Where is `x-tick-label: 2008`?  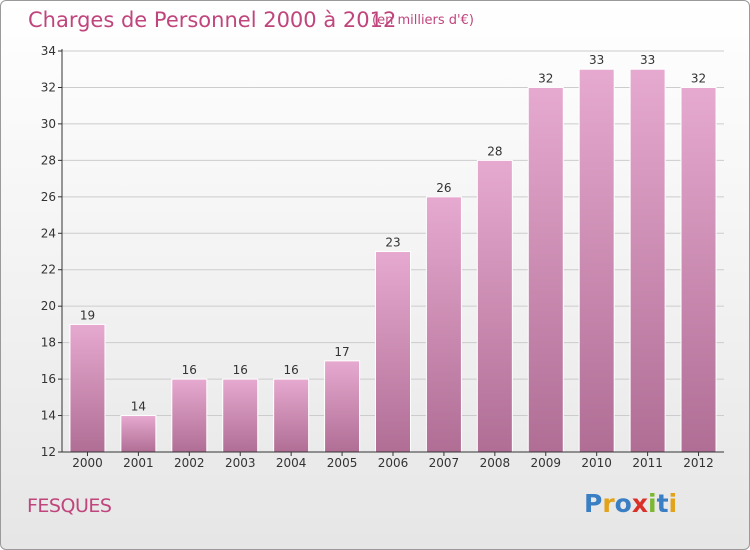
x-tick-label: 2008 is located at coordinates (495, 463).